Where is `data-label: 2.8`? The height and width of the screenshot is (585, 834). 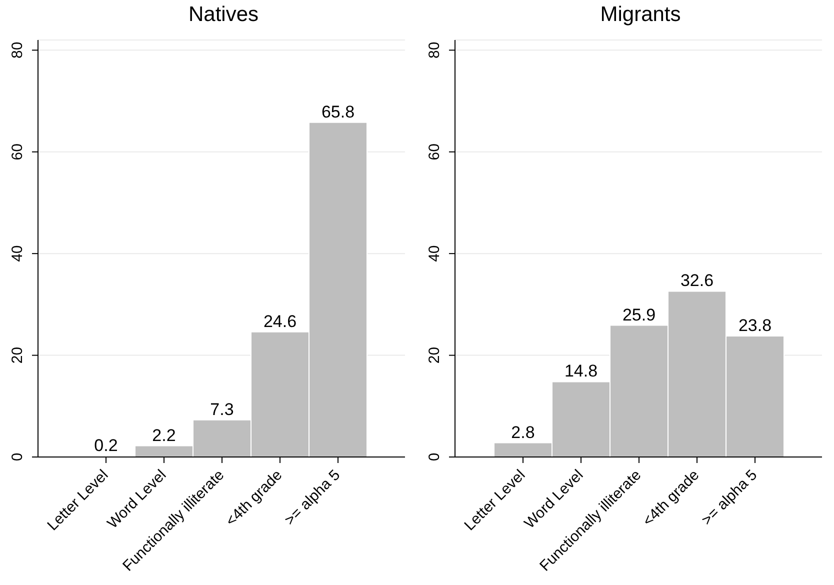
data-label: 2.8 is located at coordinates (523, 432).